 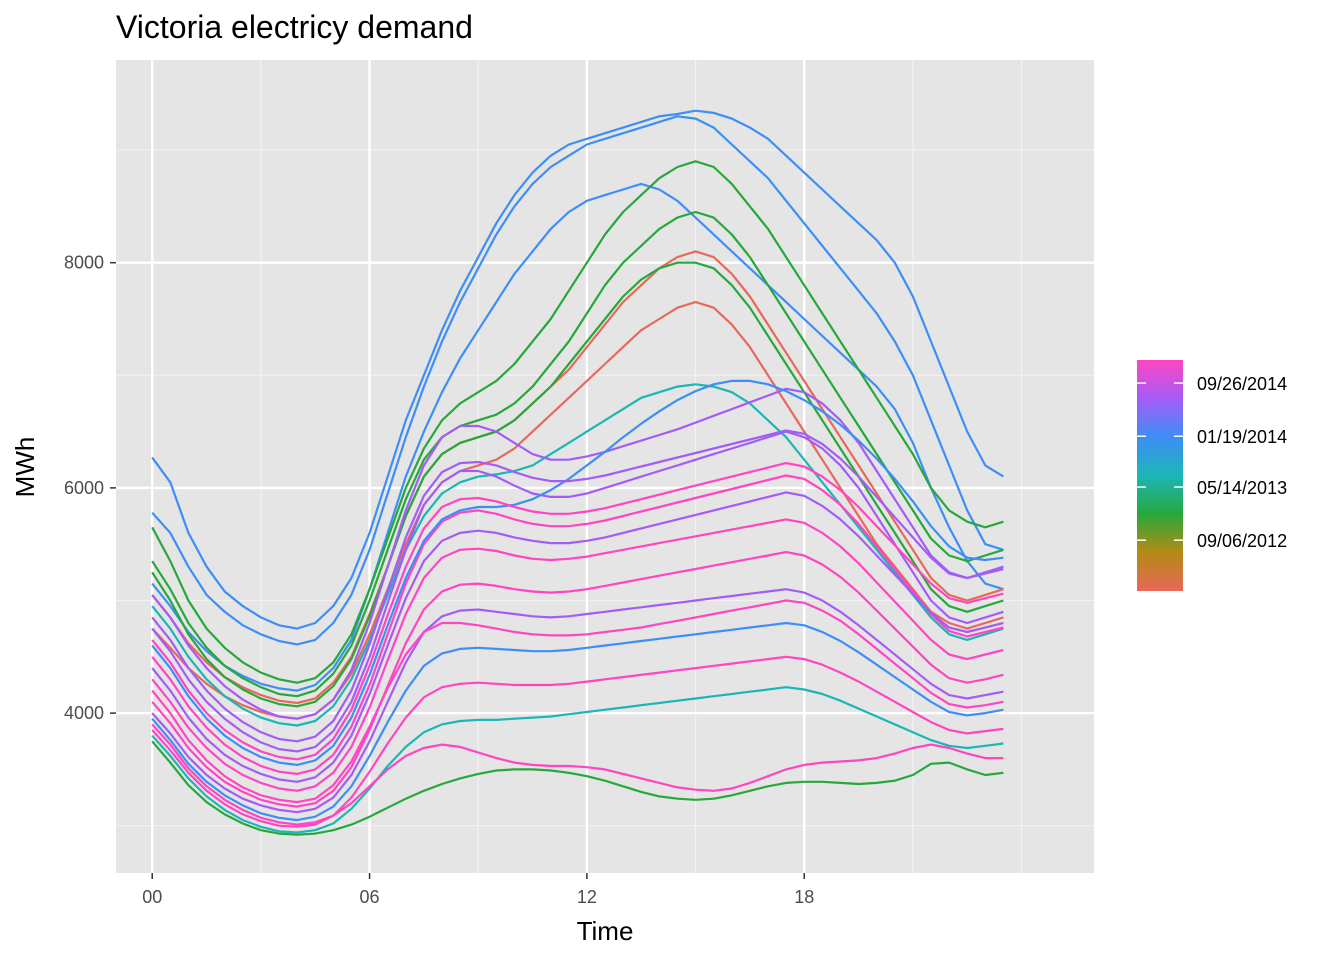 I want to click on y-tick-label-1: 6000, so click(x=84, y=488).